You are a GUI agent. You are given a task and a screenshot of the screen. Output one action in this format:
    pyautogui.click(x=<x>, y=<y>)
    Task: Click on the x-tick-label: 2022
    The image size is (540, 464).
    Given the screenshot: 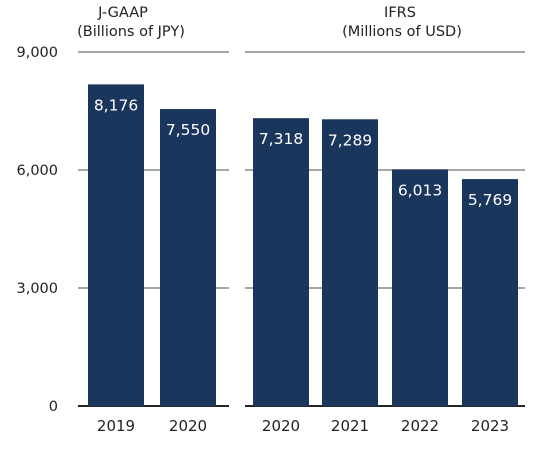 What is the action you would take?
    pyautogui.click(x=420, y=426)
    